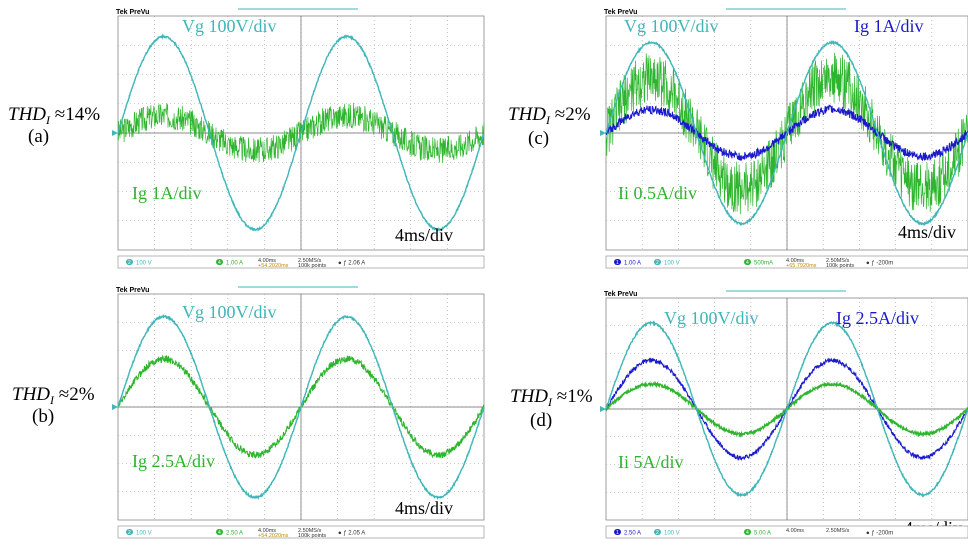  Describe the element at coordinates (351, 264) in the screenshot. I see `status-trigger: ● ƒ 2.06 A` at that location.